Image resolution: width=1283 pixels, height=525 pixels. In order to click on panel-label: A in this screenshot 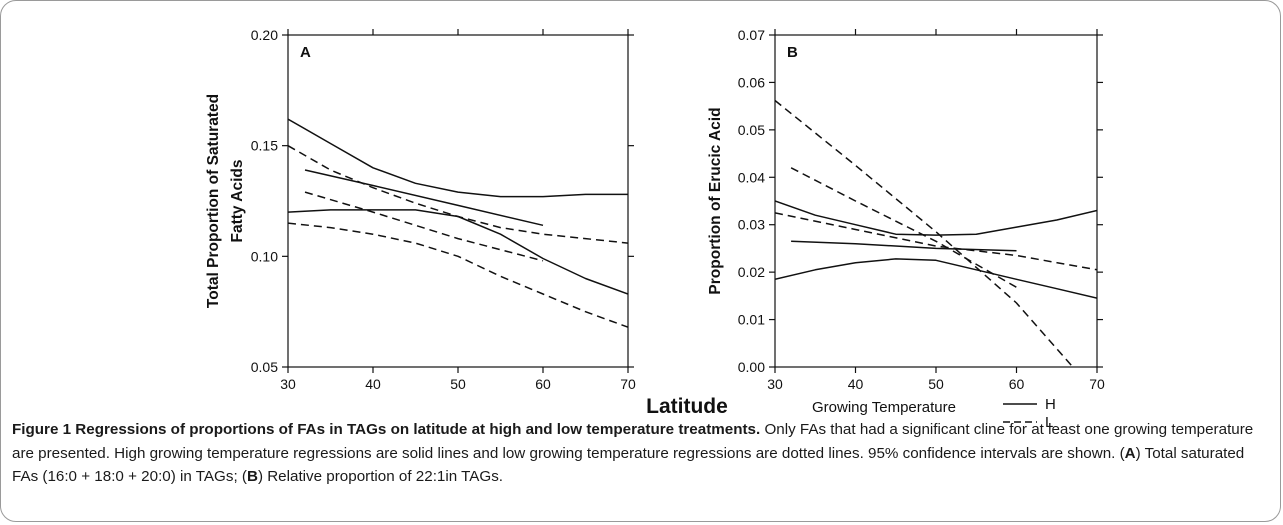, I will do `click(305, 52)`.